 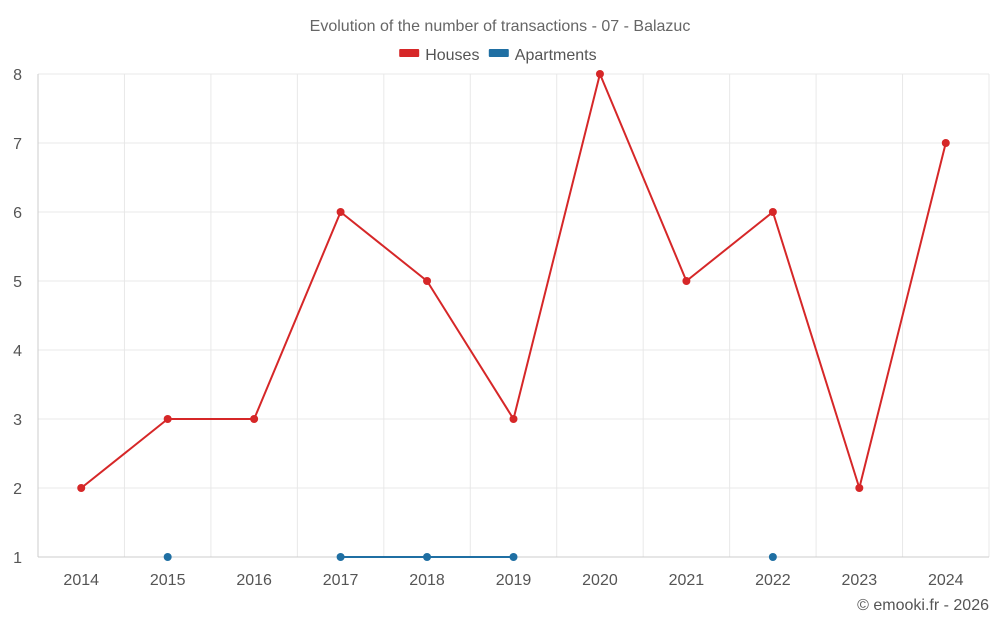 I want to click on y-tick-label: 8, so click(x=17, y=75).